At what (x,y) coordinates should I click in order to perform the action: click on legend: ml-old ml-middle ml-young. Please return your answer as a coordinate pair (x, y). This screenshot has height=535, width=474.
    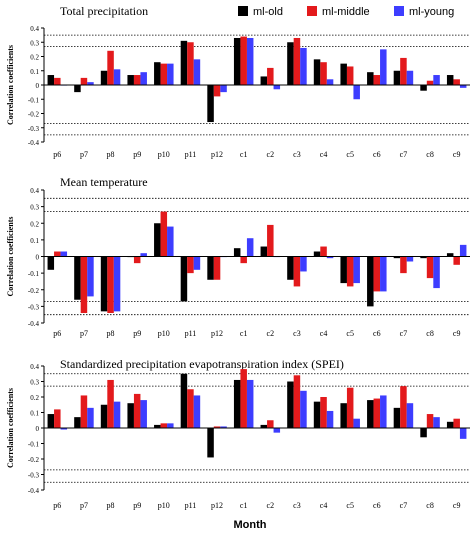
    Looking at the image, I should click on (346, 12).